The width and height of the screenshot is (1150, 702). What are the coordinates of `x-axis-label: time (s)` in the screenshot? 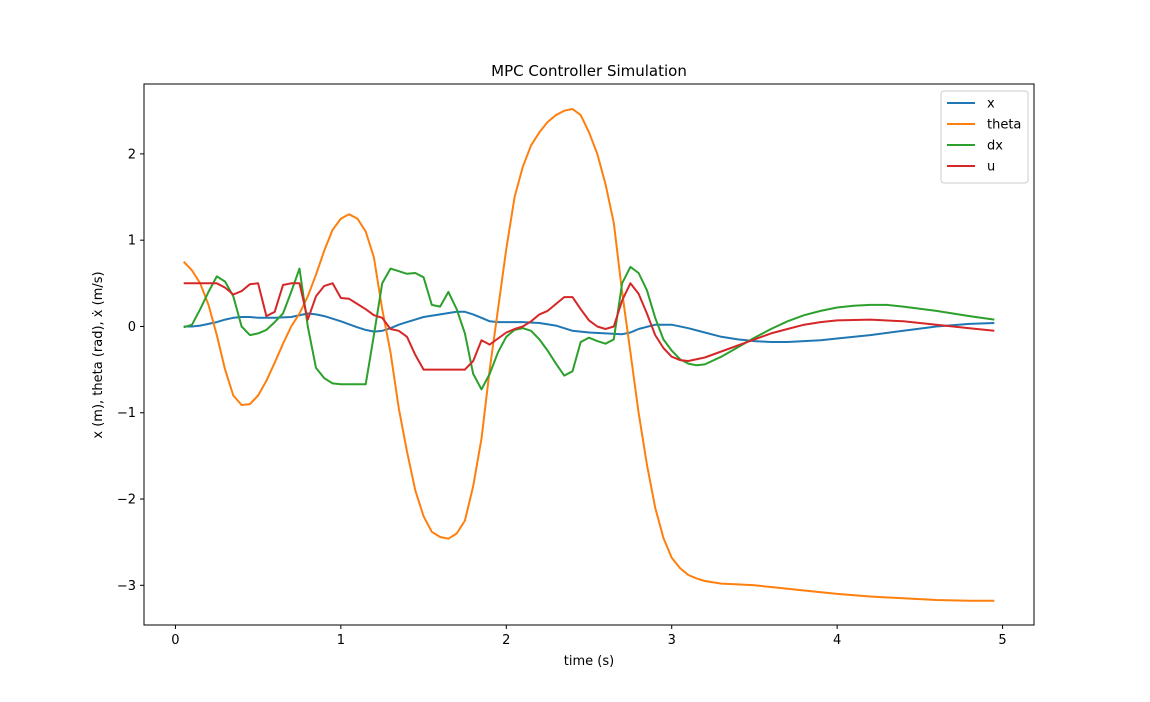 It's located at (589, 661).